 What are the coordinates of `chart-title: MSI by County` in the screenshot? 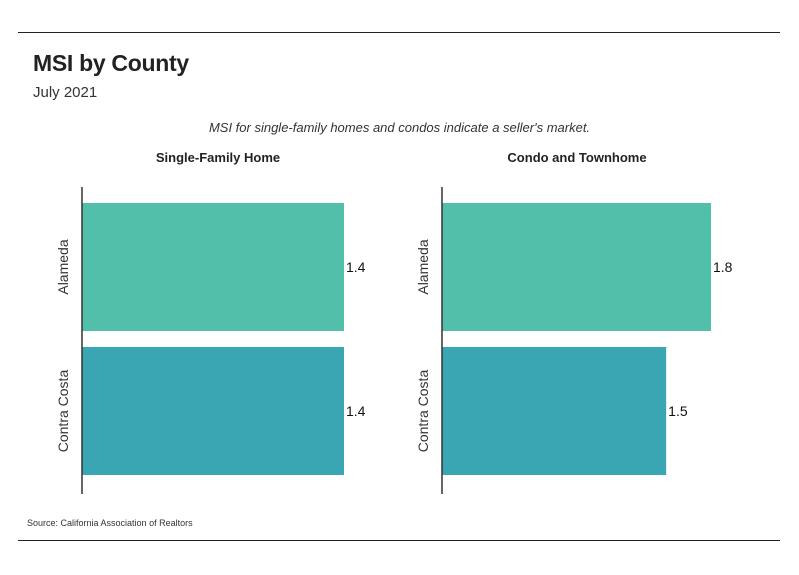 It's located at (111, 63).